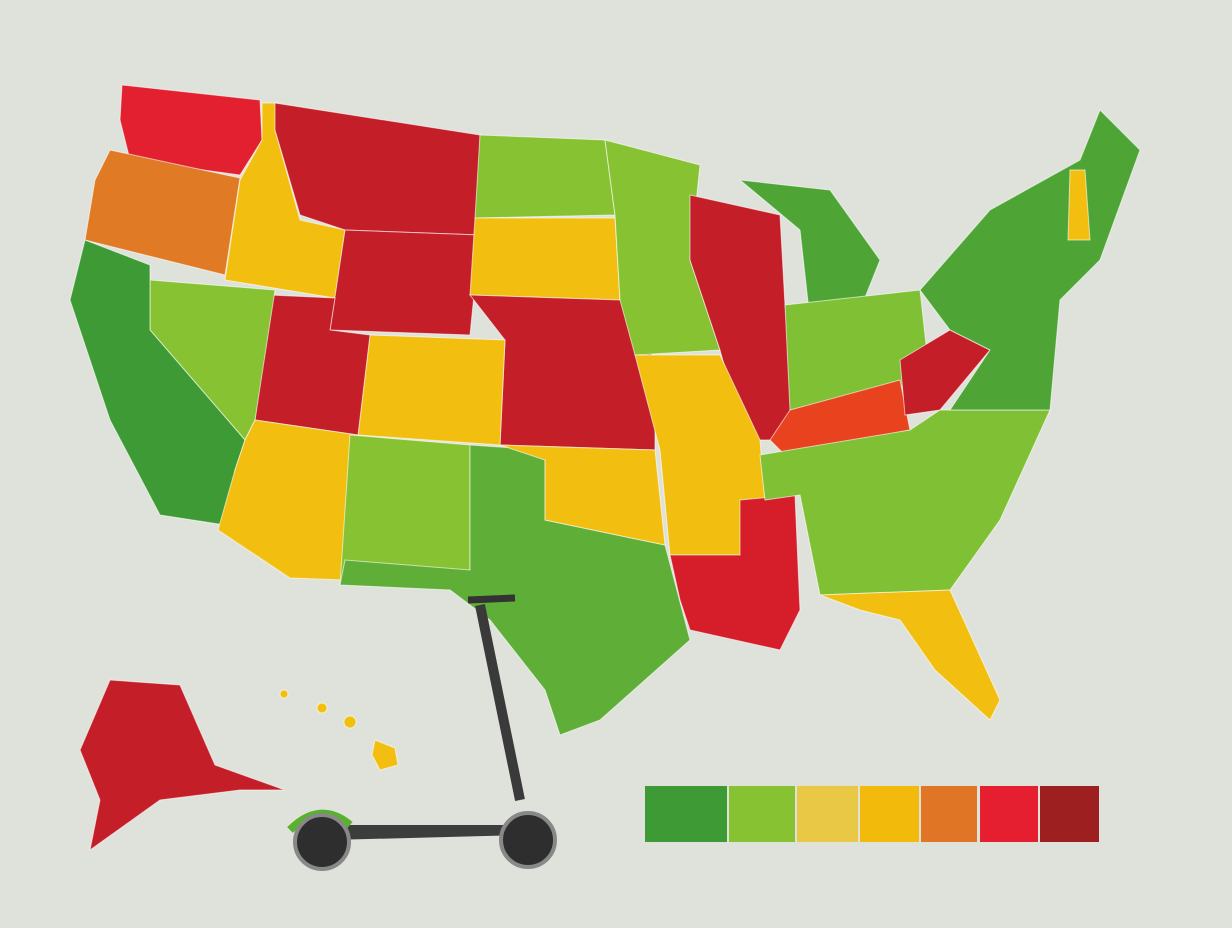  What do you see at coordinates (662, 247) in the screenshot?
I see `minnesota-iowa` at bounding box center [662, 247].